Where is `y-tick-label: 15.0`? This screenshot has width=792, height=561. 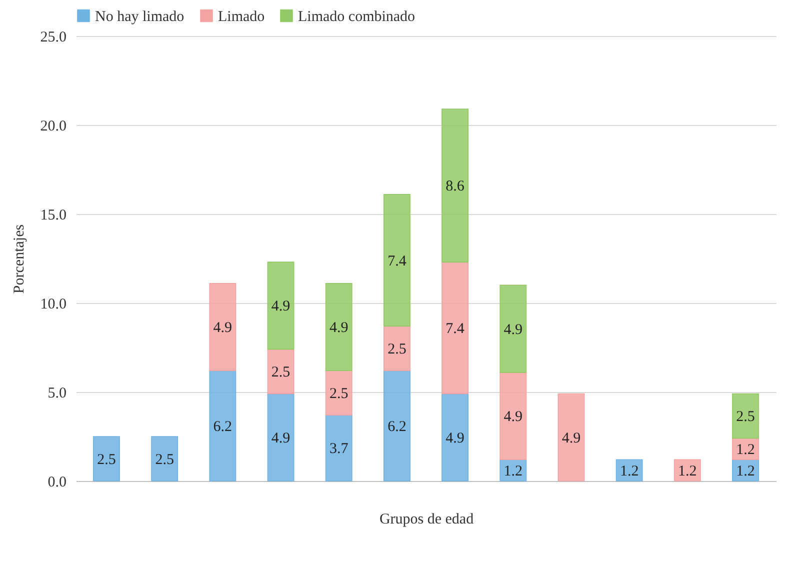 y-tick-label: 15.0 is located at coordinates (53, 216).